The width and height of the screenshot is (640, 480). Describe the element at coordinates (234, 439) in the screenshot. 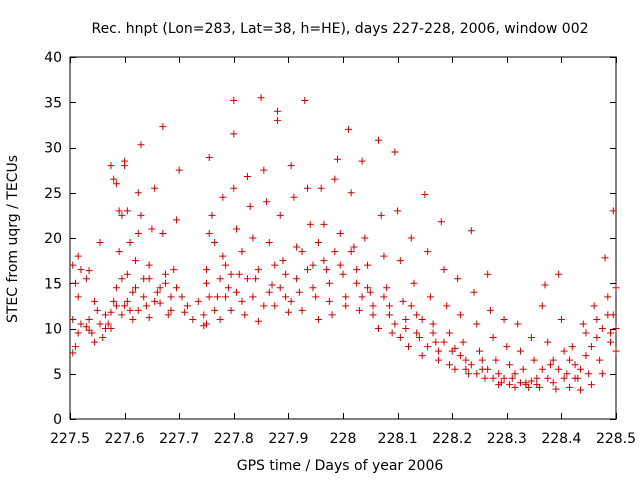

I see `x-tick-label: 227.8` at that location.